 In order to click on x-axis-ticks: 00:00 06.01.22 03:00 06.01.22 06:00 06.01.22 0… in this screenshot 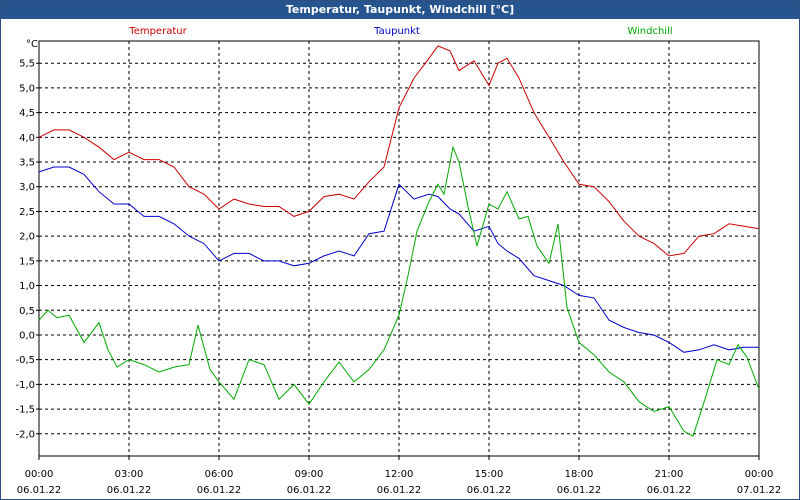, I will do `click(399, 476)`.